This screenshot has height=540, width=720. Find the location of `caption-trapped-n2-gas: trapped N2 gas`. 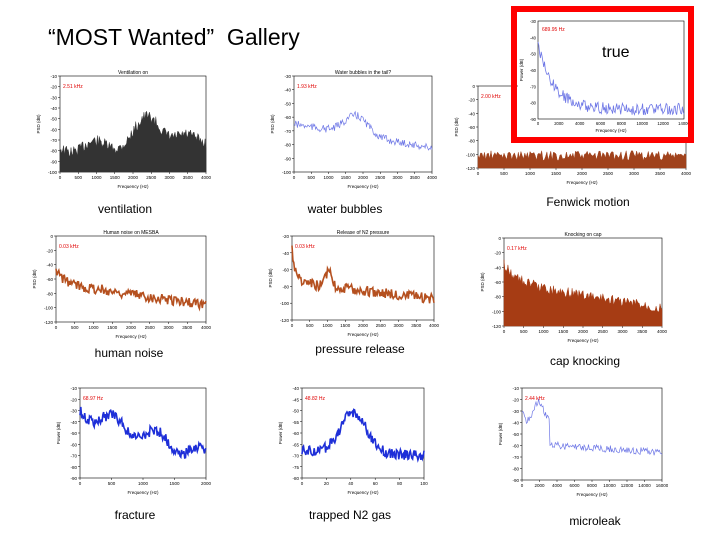

caption-trapped-n2-gas: trapped N2 gas is located at coordinates (350, 515).